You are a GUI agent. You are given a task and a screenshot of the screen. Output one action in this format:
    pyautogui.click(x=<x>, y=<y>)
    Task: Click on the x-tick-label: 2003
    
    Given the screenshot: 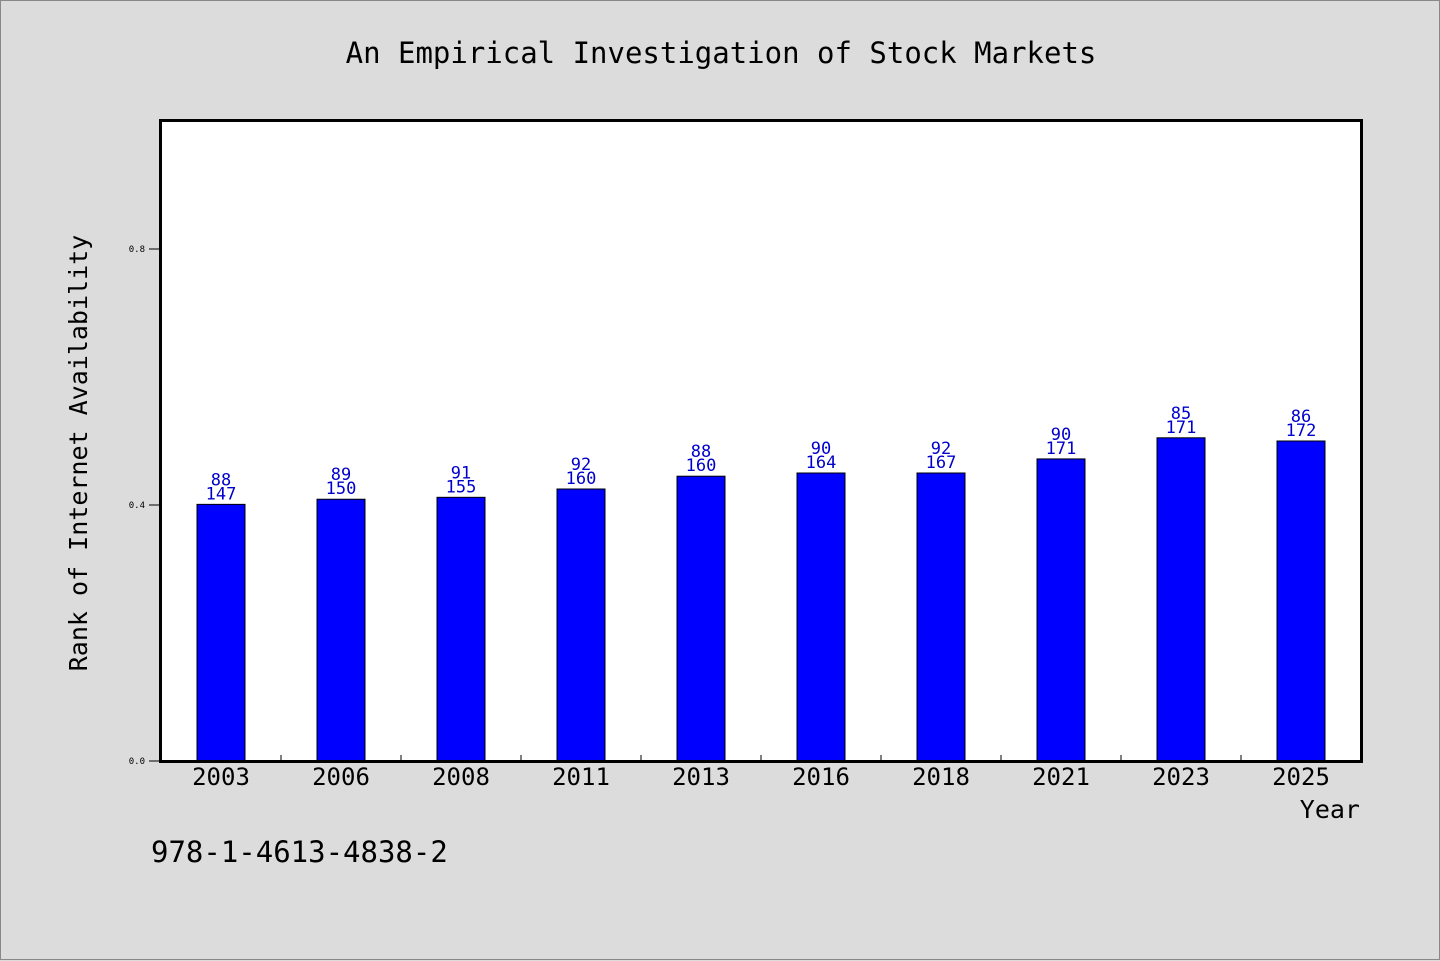 What is the action you would take?
    pyautogui.click(x=221, y=777)
    